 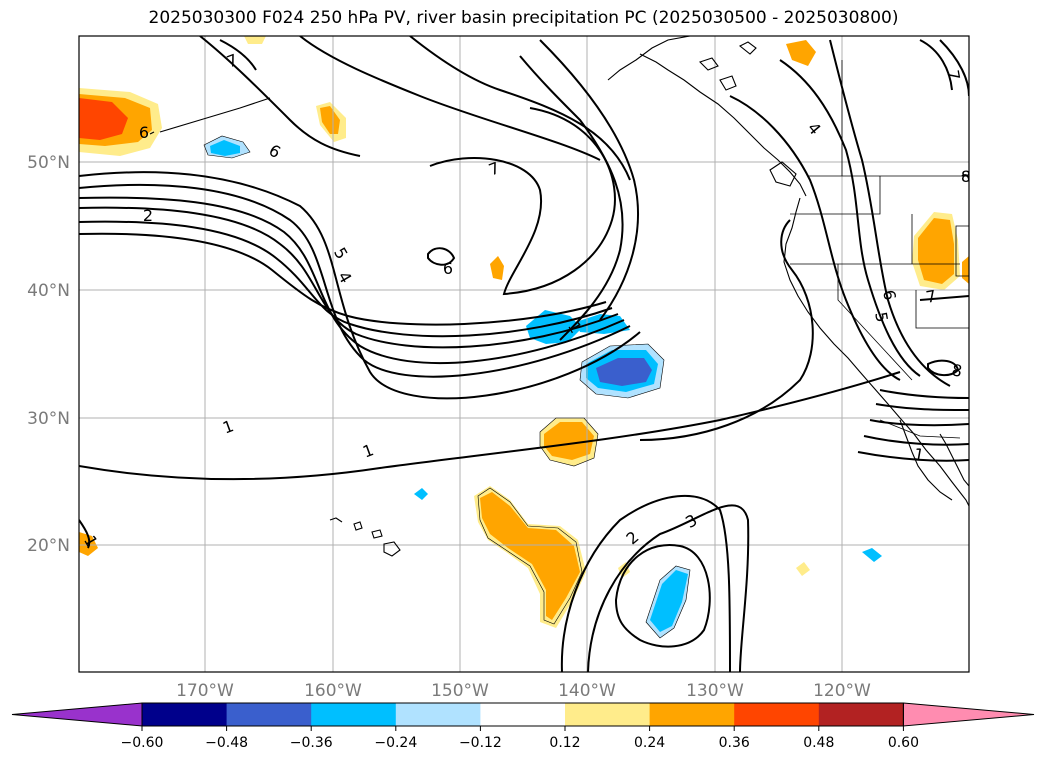 I want to click on contour-label: 5, so click(x=881, y=316).